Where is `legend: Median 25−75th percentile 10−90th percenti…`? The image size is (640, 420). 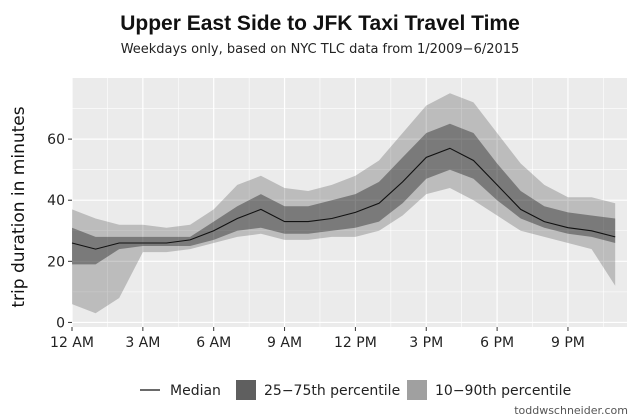
legend: Median 25−75th percentile 10−90th percenti… is located at coordinates (355, 390).